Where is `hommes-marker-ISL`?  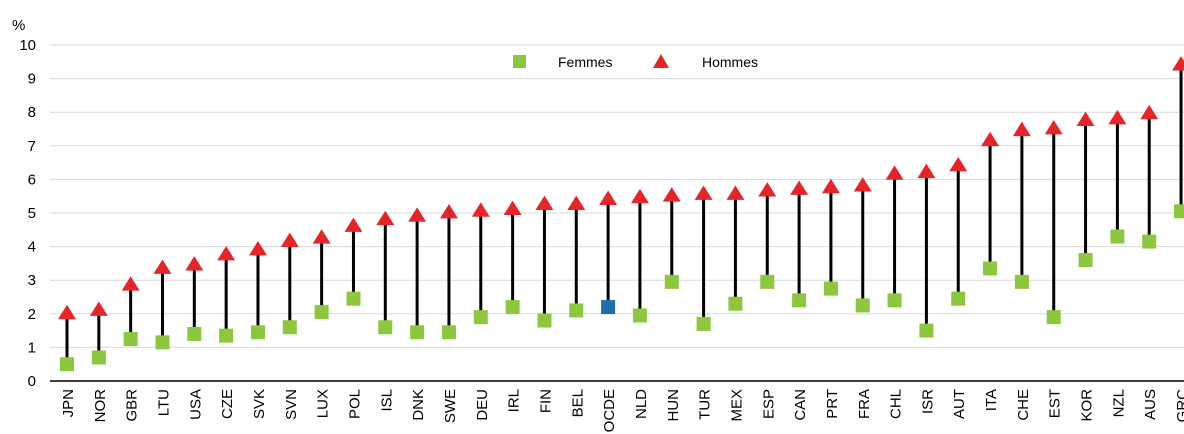
hommes-marker-ISL is located at coordinates (385, 218).